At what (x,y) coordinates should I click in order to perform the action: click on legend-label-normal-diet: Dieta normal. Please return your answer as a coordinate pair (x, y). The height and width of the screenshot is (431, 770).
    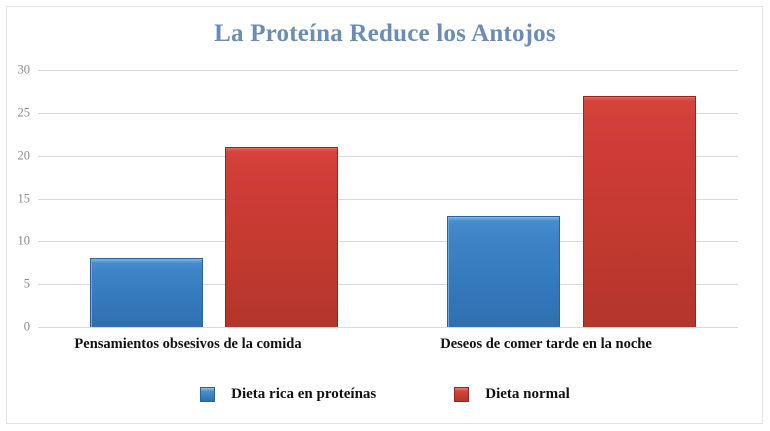
    Looking at the image, I should click on (527, 394).